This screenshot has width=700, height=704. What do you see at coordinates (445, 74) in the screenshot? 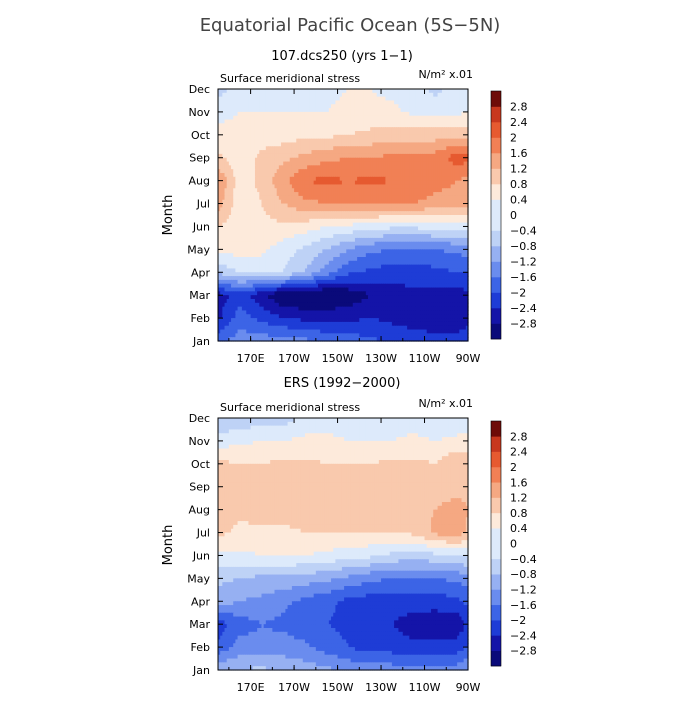
I see `panel-1-units-label: N/m² x.01` at bounding box center [445, 74].